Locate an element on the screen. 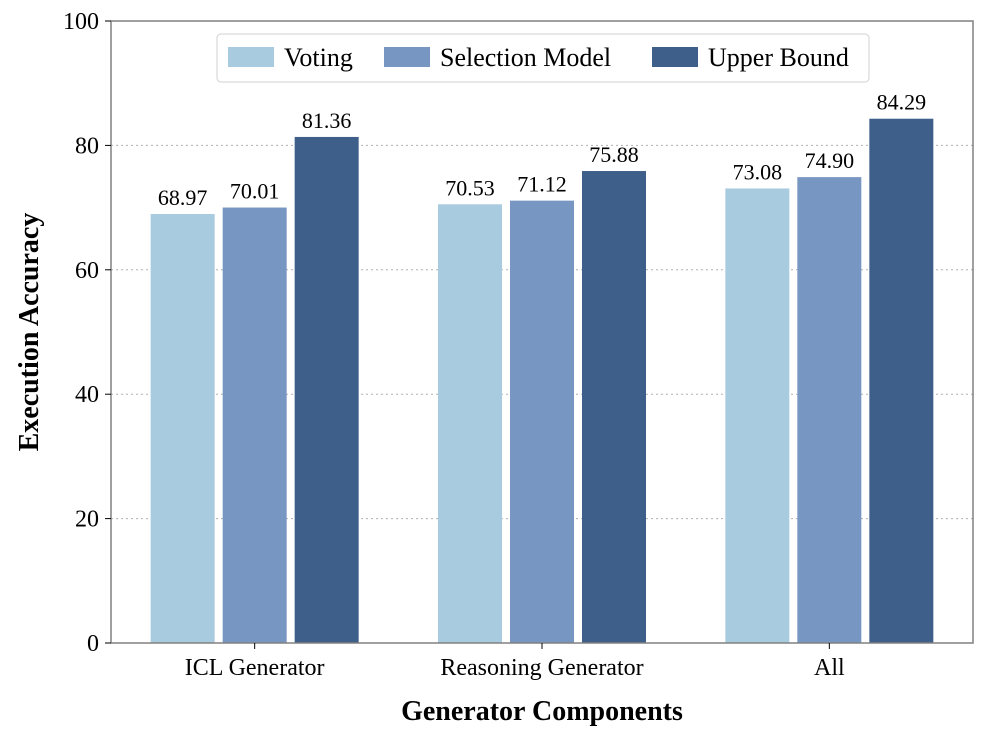  y-tick-label: 60 is located at coordinates (87, 271).